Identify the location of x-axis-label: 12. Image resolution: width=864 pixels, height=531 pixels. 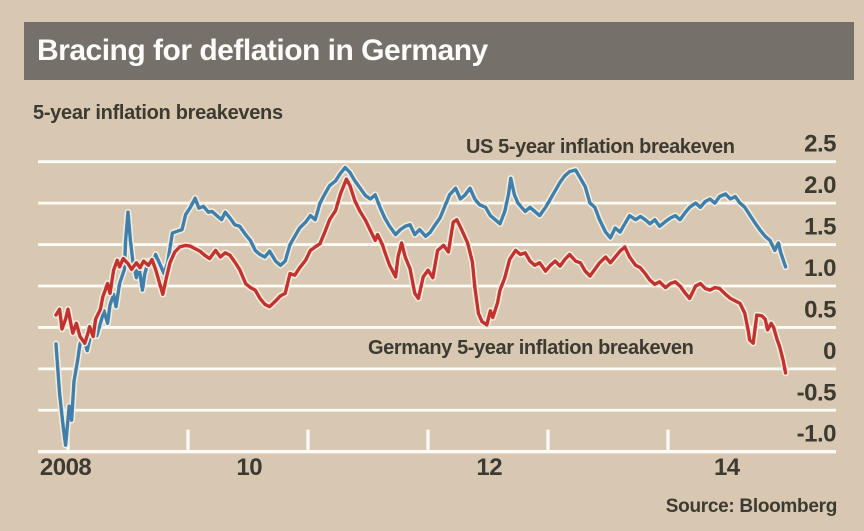
(489, 467).